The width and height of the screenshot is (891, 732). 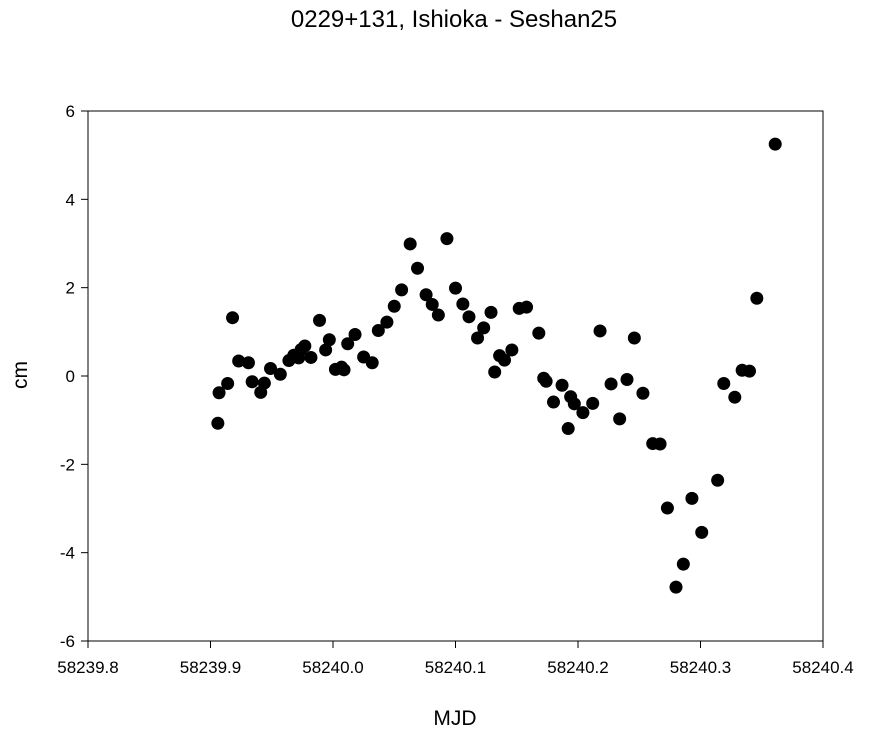 What do you see at coordinates (822, 667) in the screenshot?
I see `x-tick-label: 58240.4` at bounding box center [822, 667].